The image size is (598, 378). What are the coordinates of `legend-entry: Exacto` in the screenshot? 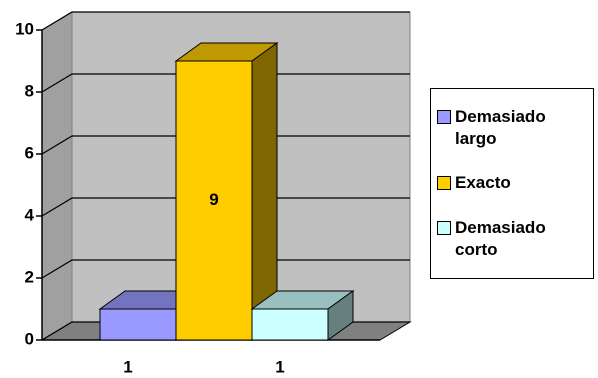 It's located at (512, 183).